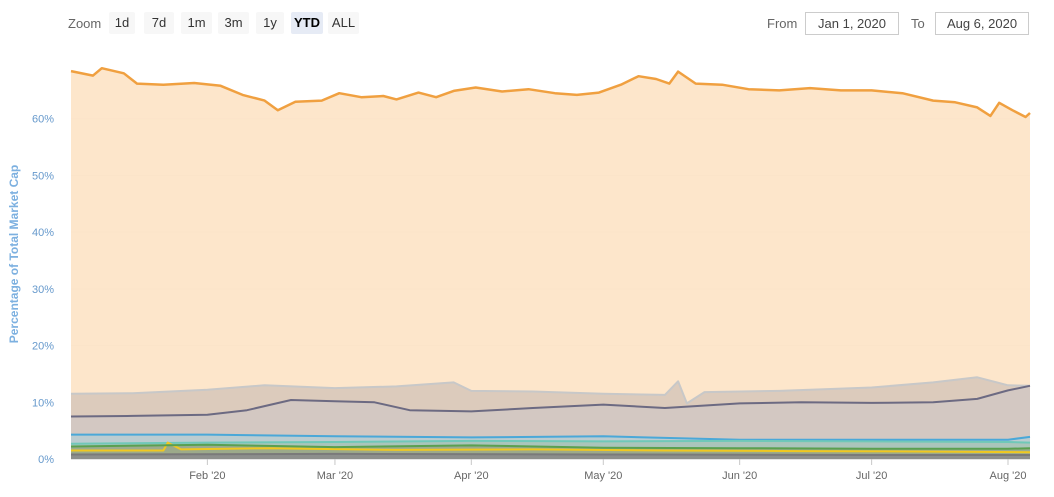 The width and height of the screenshot is (1054, 497). I want to click on y-tick-label: 60%, so click(43, 120).